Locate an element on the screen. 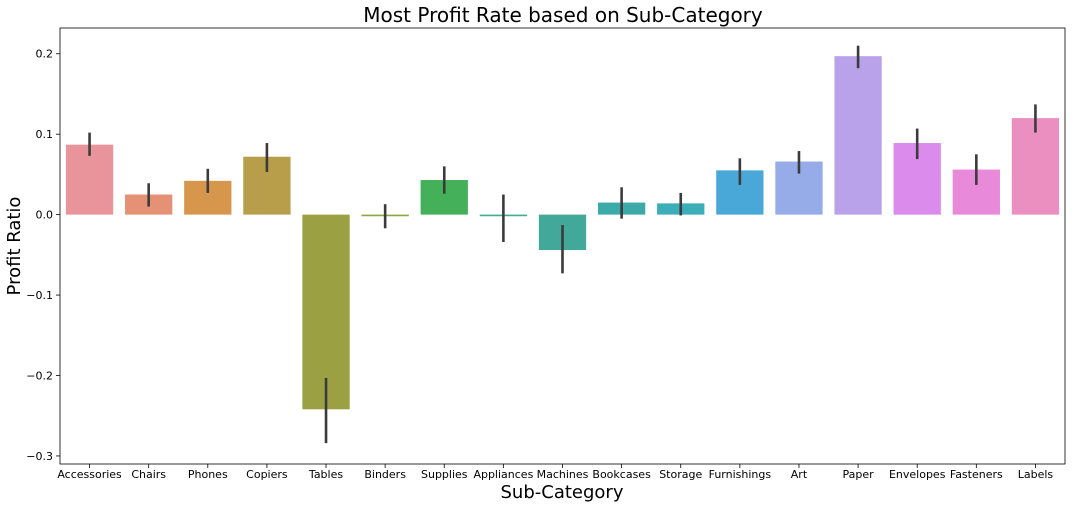 The image size is (1072, 509). x-axis-label: Sub-Category is located at coordinates (562, 492).